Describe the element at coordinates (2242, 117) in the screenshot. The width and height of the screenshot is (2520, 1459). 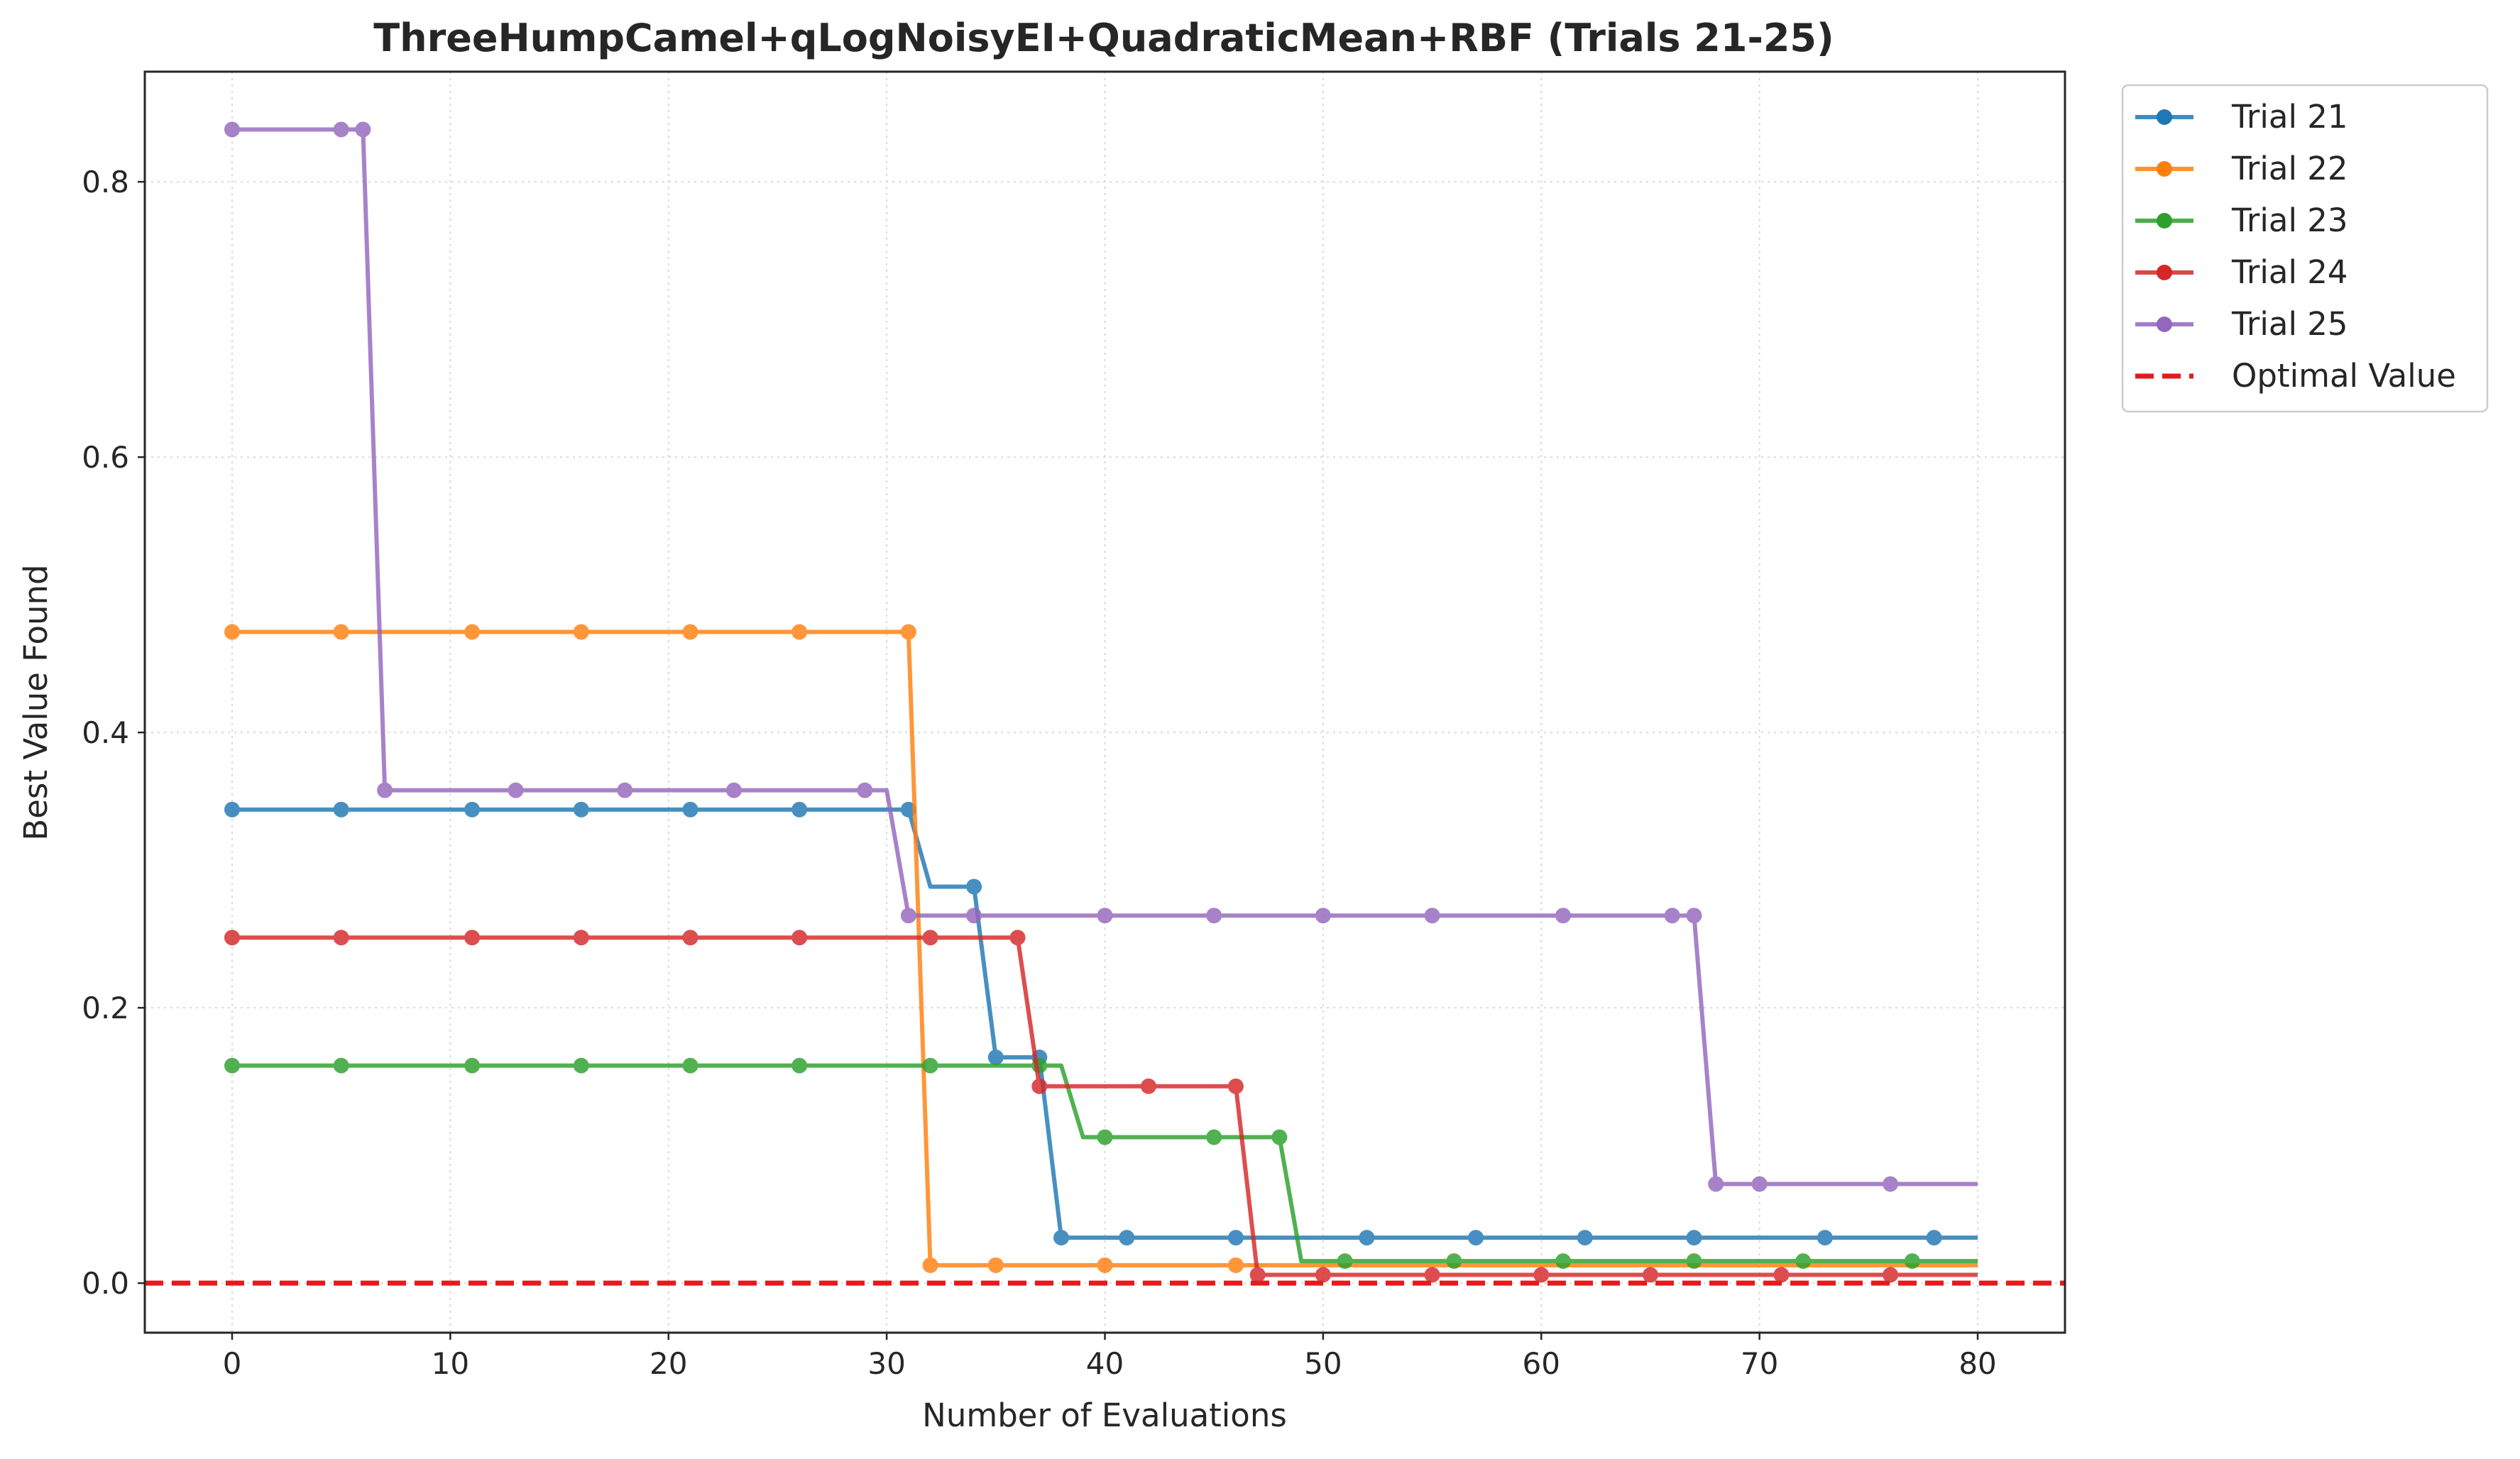
I see `legend-entry: Trial 21` at that location.